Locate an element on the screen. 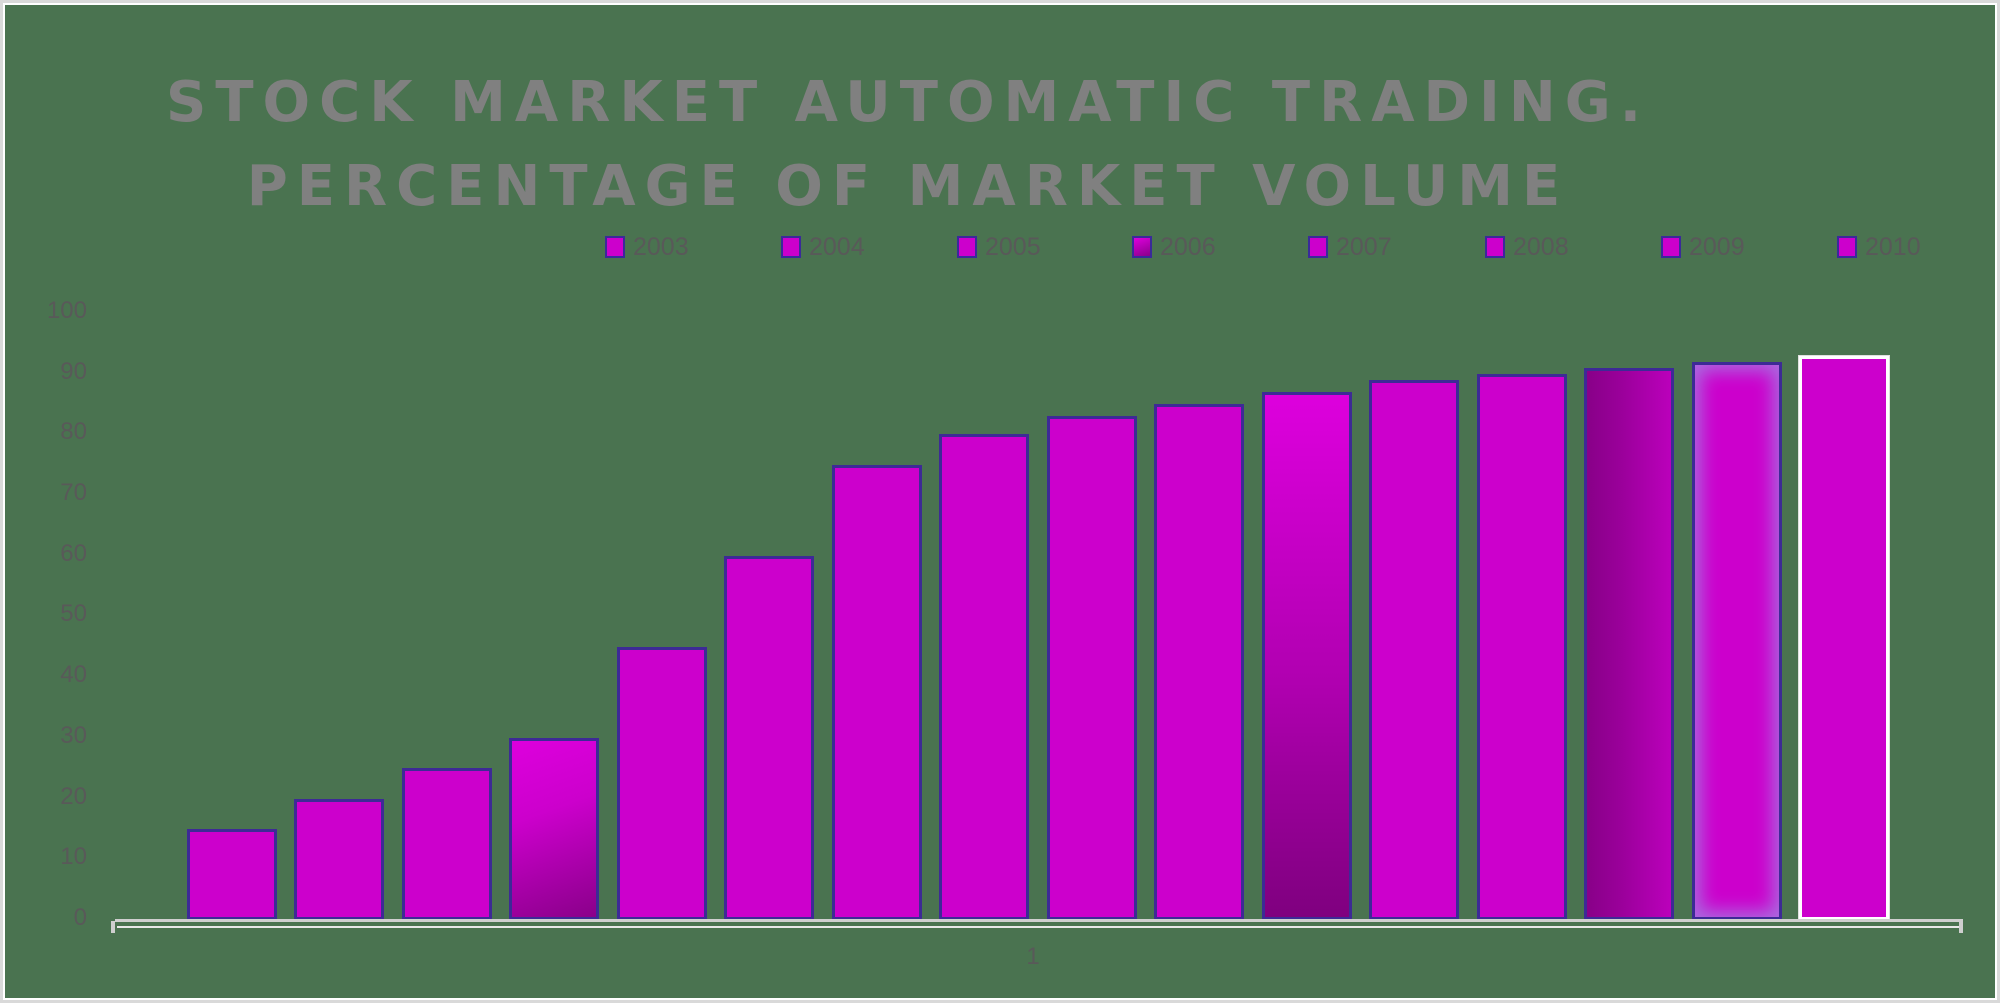 The width and height of the screenshot is (2000, 1003). bar-2010 is located at coordinates (984, 677).